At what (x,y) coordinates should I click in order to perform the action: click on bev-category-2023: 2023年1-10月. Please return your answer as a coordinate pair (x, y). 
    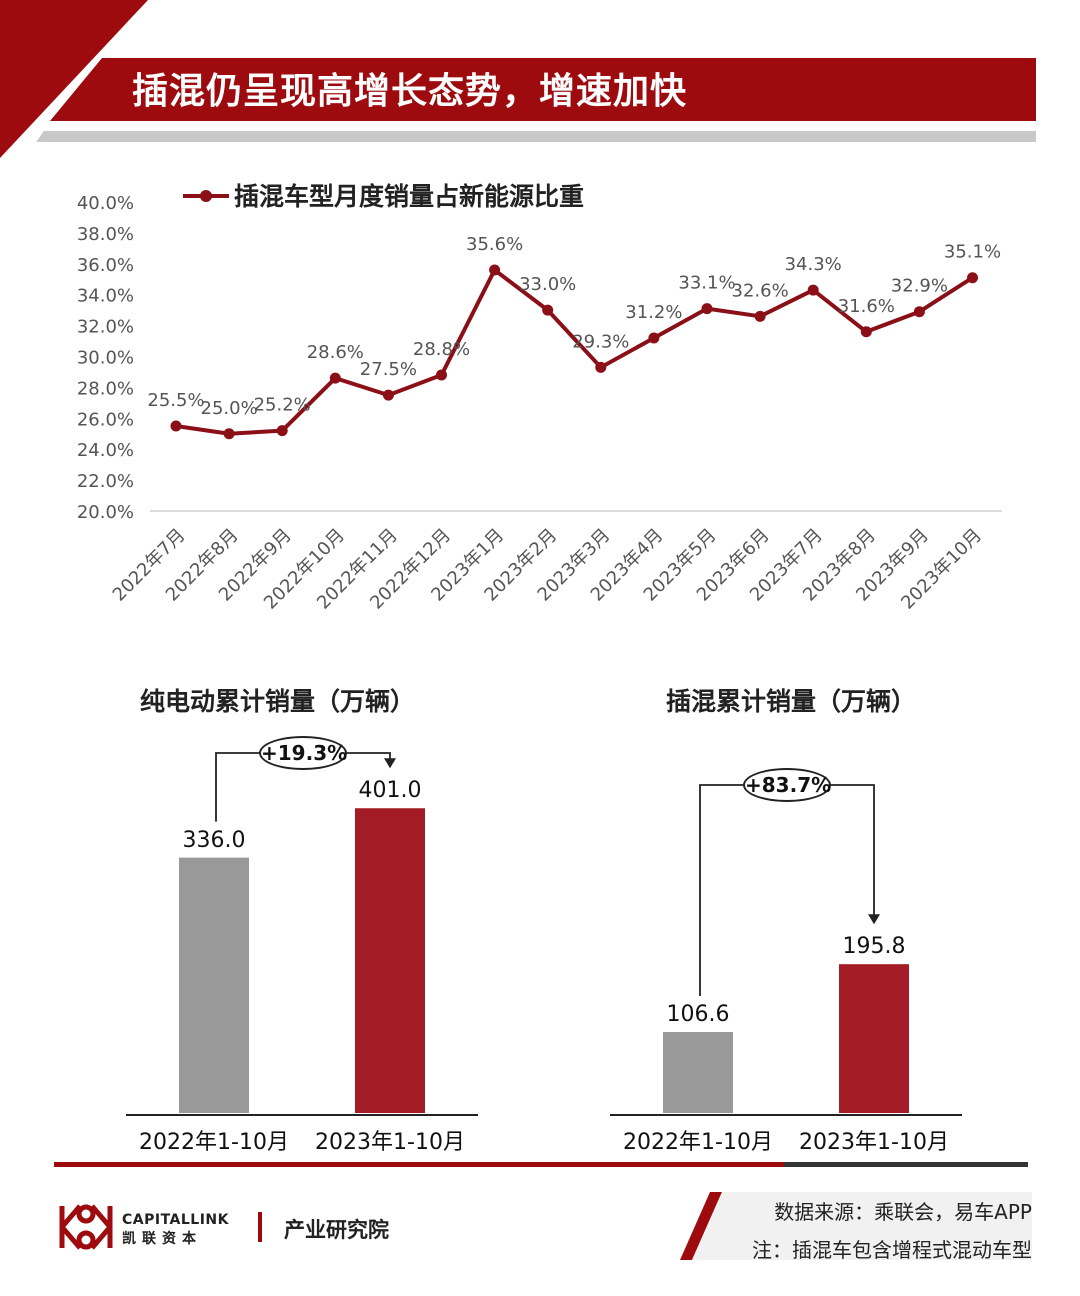
    Looking at the image, I should click on (390, 1142).